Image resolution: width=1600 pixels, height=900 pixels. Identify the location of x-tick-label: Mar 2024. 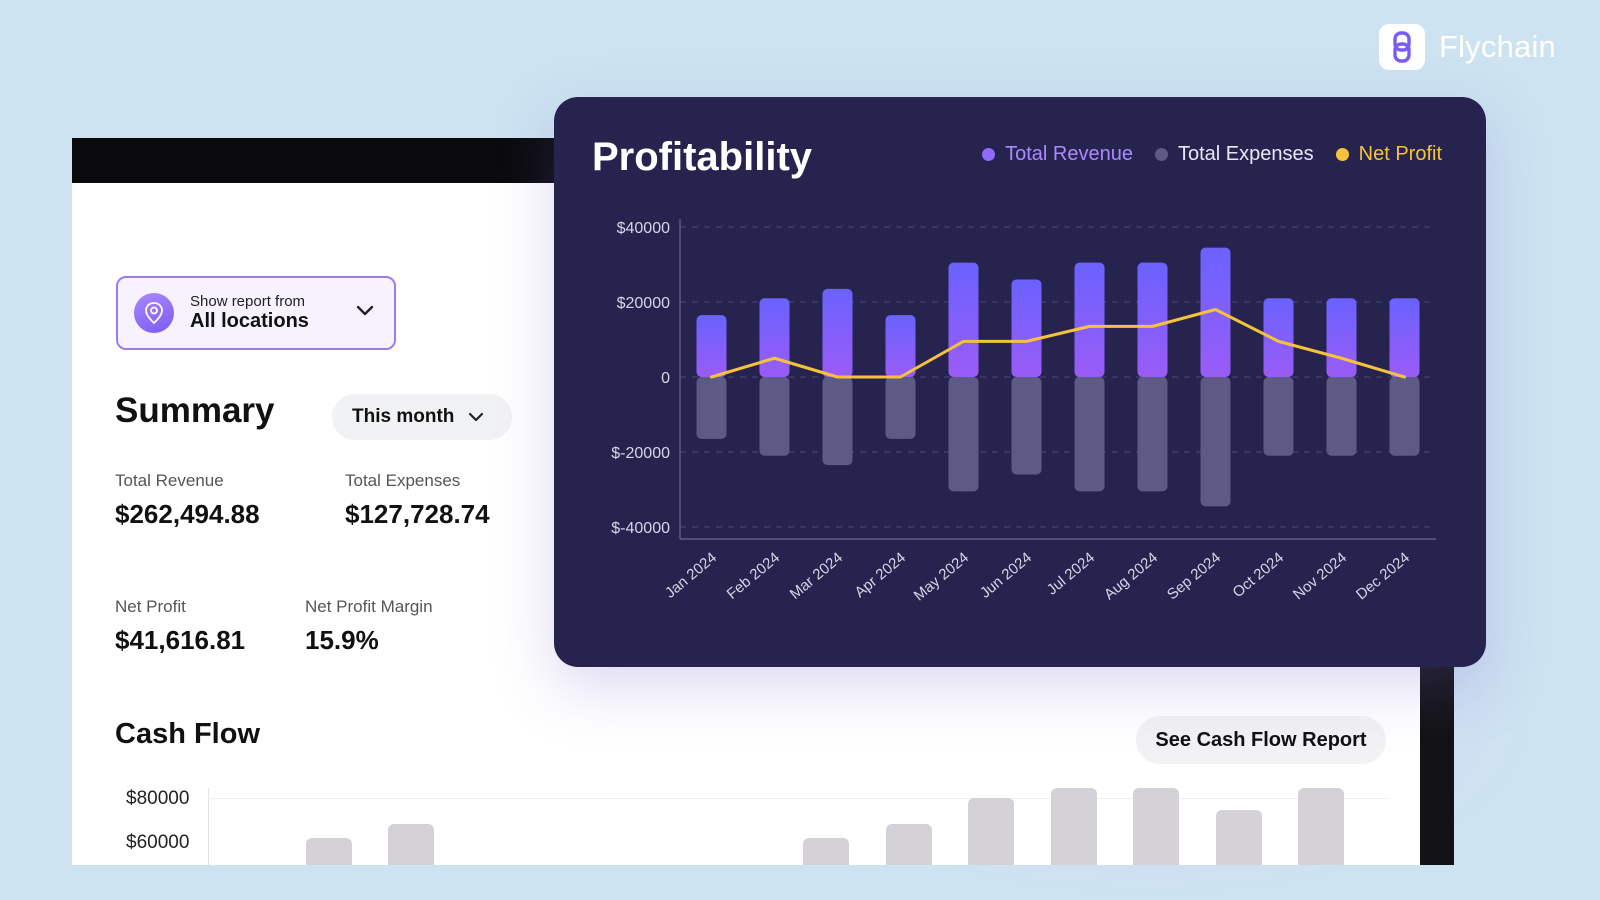
(816, 576).